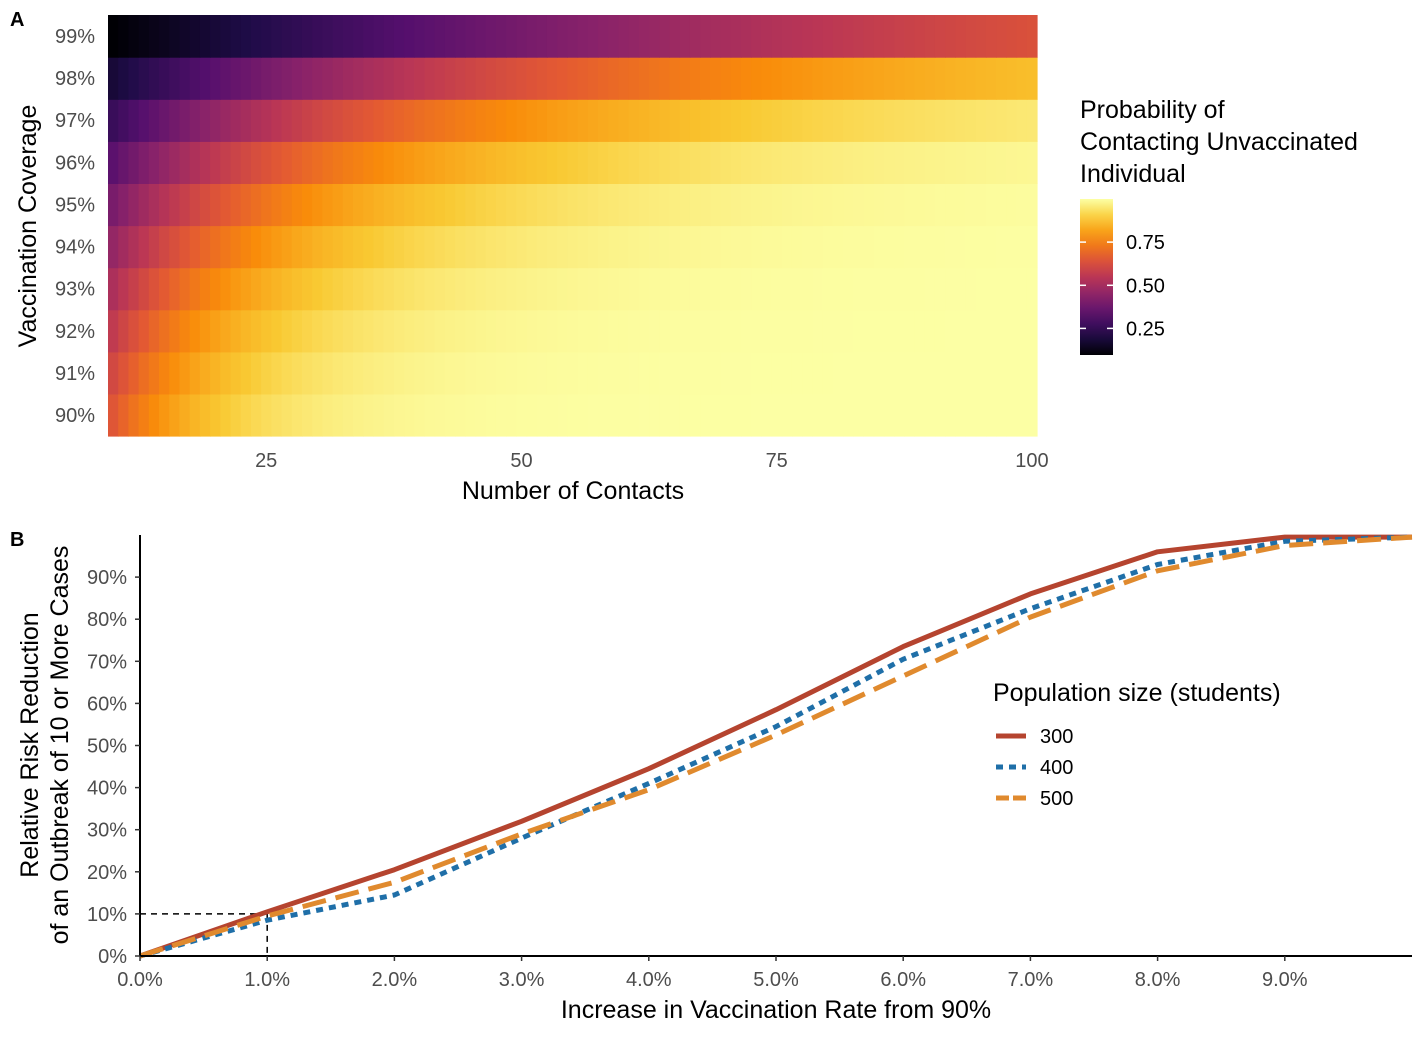 The image size is (1428, 1038). I want to click on line-chart-y-tick-label: 20%, so click(107, 873).